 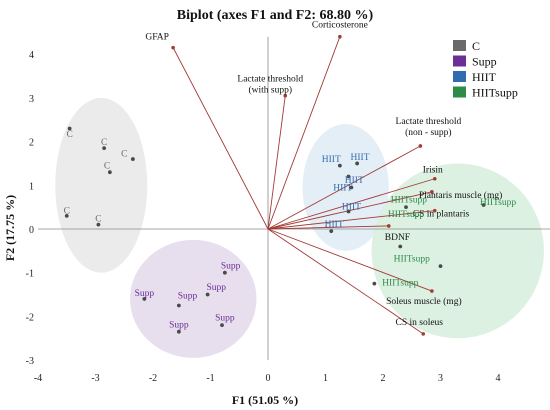 I want to click on vector-label: CS in soleus, so click(x=419, y=323).